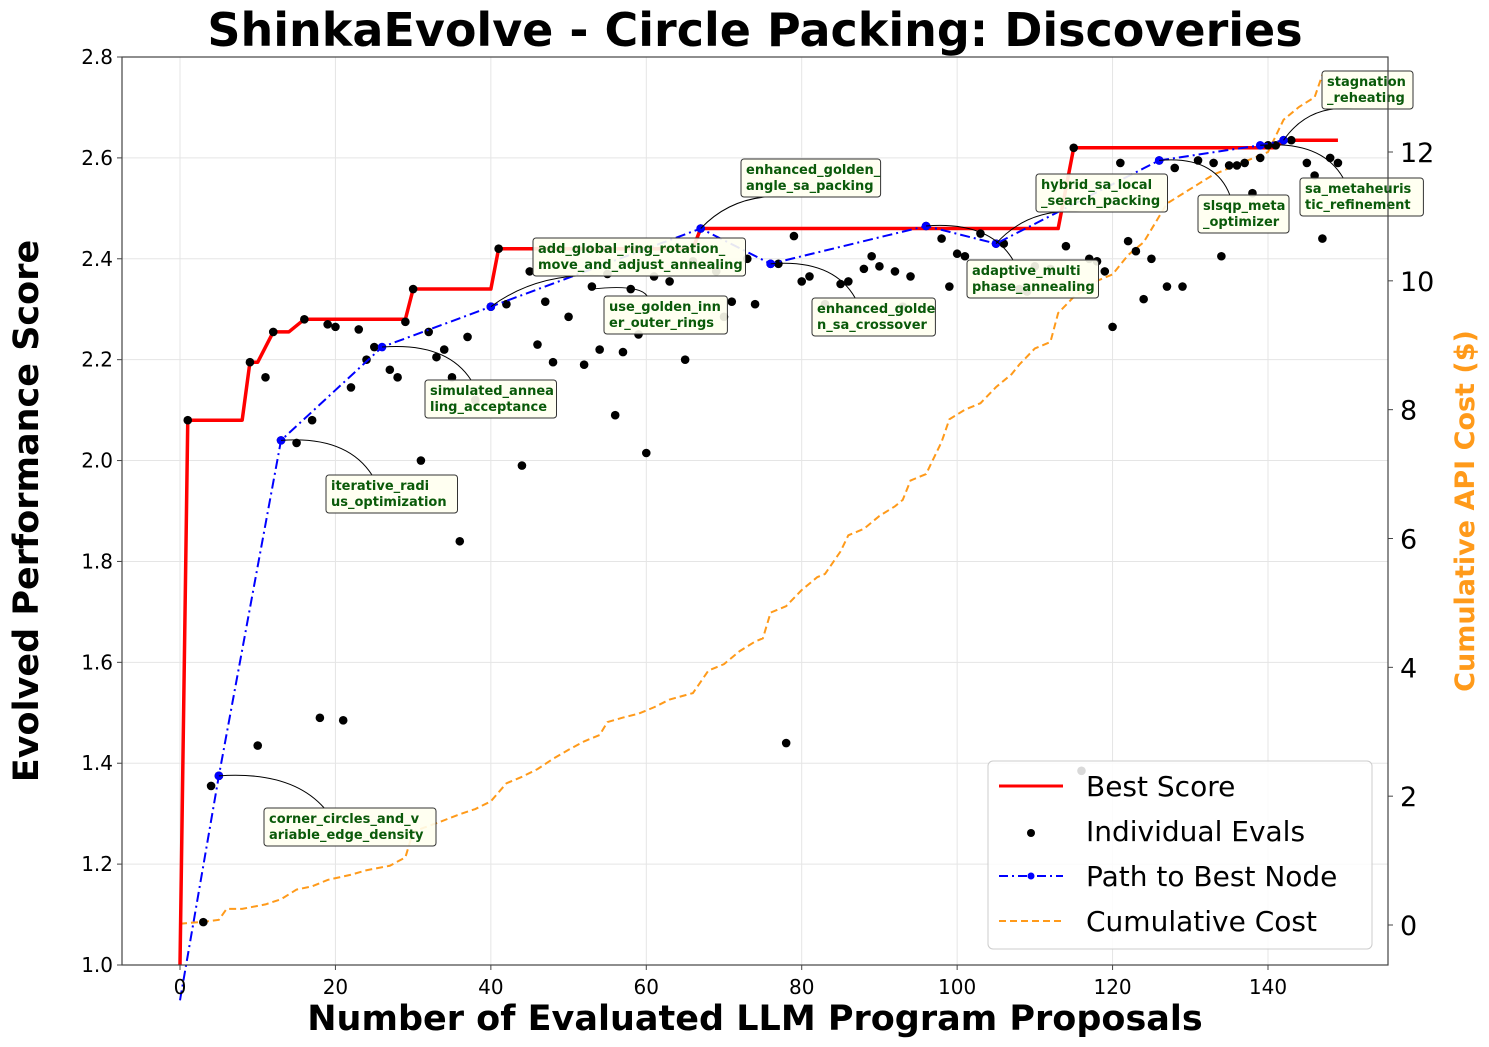 Image resolution: width=1489 pixels, height=1047 pixels. What do you see at coordinates (380, 486) in the screenshot?
I see `annotation-text: iterative_radi` at bounding box center [380, 486].